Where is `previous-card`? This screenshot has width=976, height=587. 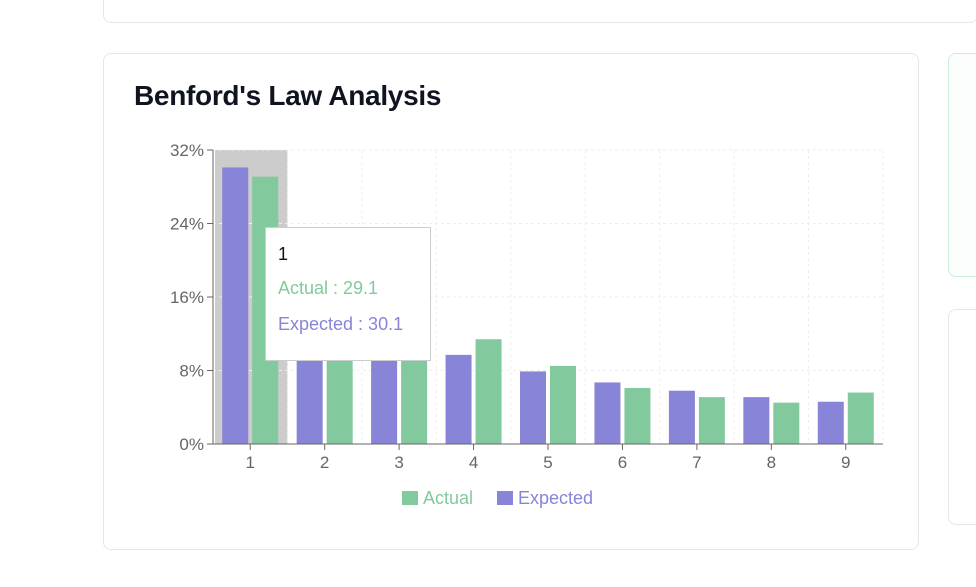 previous-card is located at coordinates (539, 11).